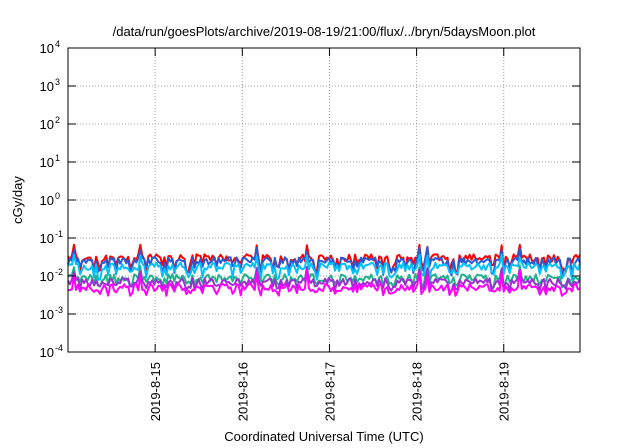 This screenshot has height=448, width=640. What do you see at coordinates (57, 158) in the screenshot?
I see `y-tick-exponent: 1` at bounding box center [57, 158].